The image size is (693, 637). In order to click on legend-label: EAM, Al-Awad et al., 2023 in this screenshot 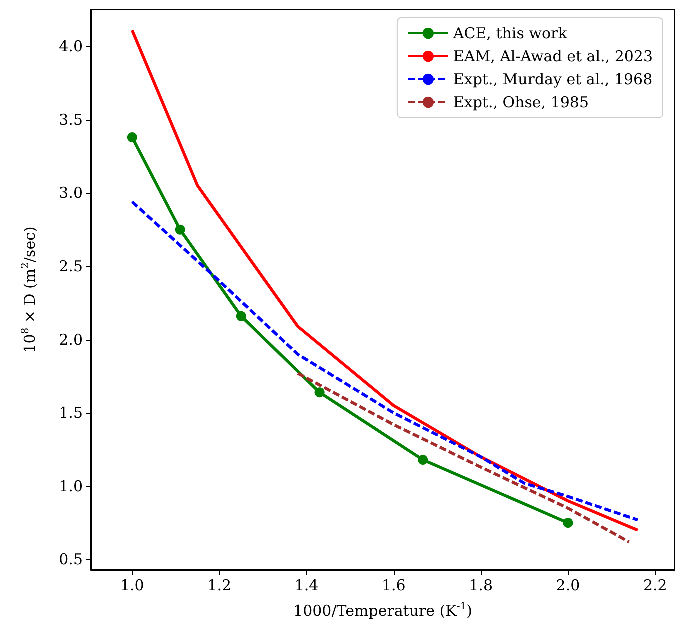, I will do `click(553, 57)`.